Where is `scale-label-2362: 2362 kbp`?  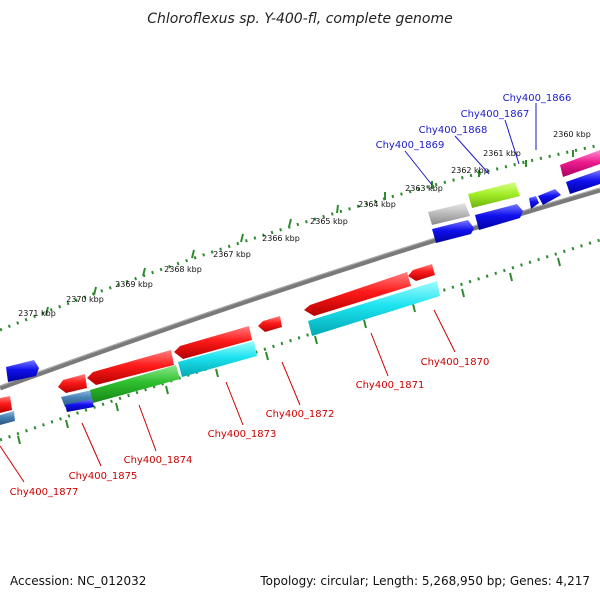 scale-label-2362: 2362 kbp is located at coordinates (470, 170).